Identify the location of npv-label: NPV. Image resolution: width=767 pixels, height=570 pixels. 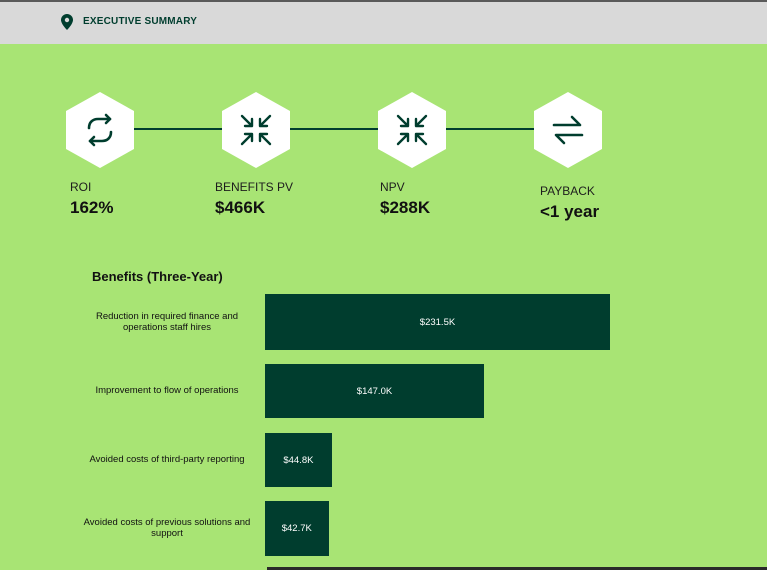
(392, 187).